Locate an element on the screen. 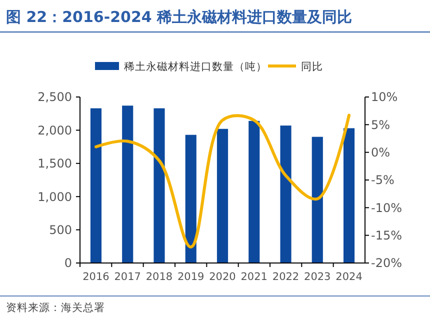 The height and width of the screenshot is (321, 430). y2-tick-label: 5% is located at coordinates (380, 125).